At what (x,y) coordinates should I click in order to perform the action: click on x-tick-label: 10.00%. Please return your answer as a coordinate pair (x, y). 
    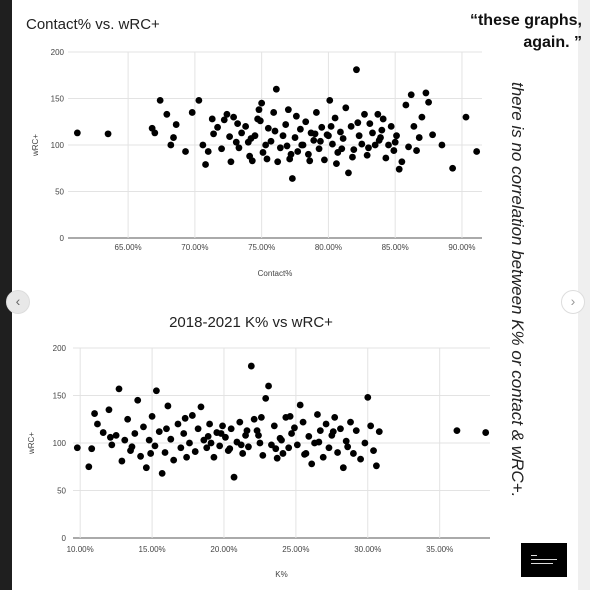
    Looking at the image, I should click on (80, 549).